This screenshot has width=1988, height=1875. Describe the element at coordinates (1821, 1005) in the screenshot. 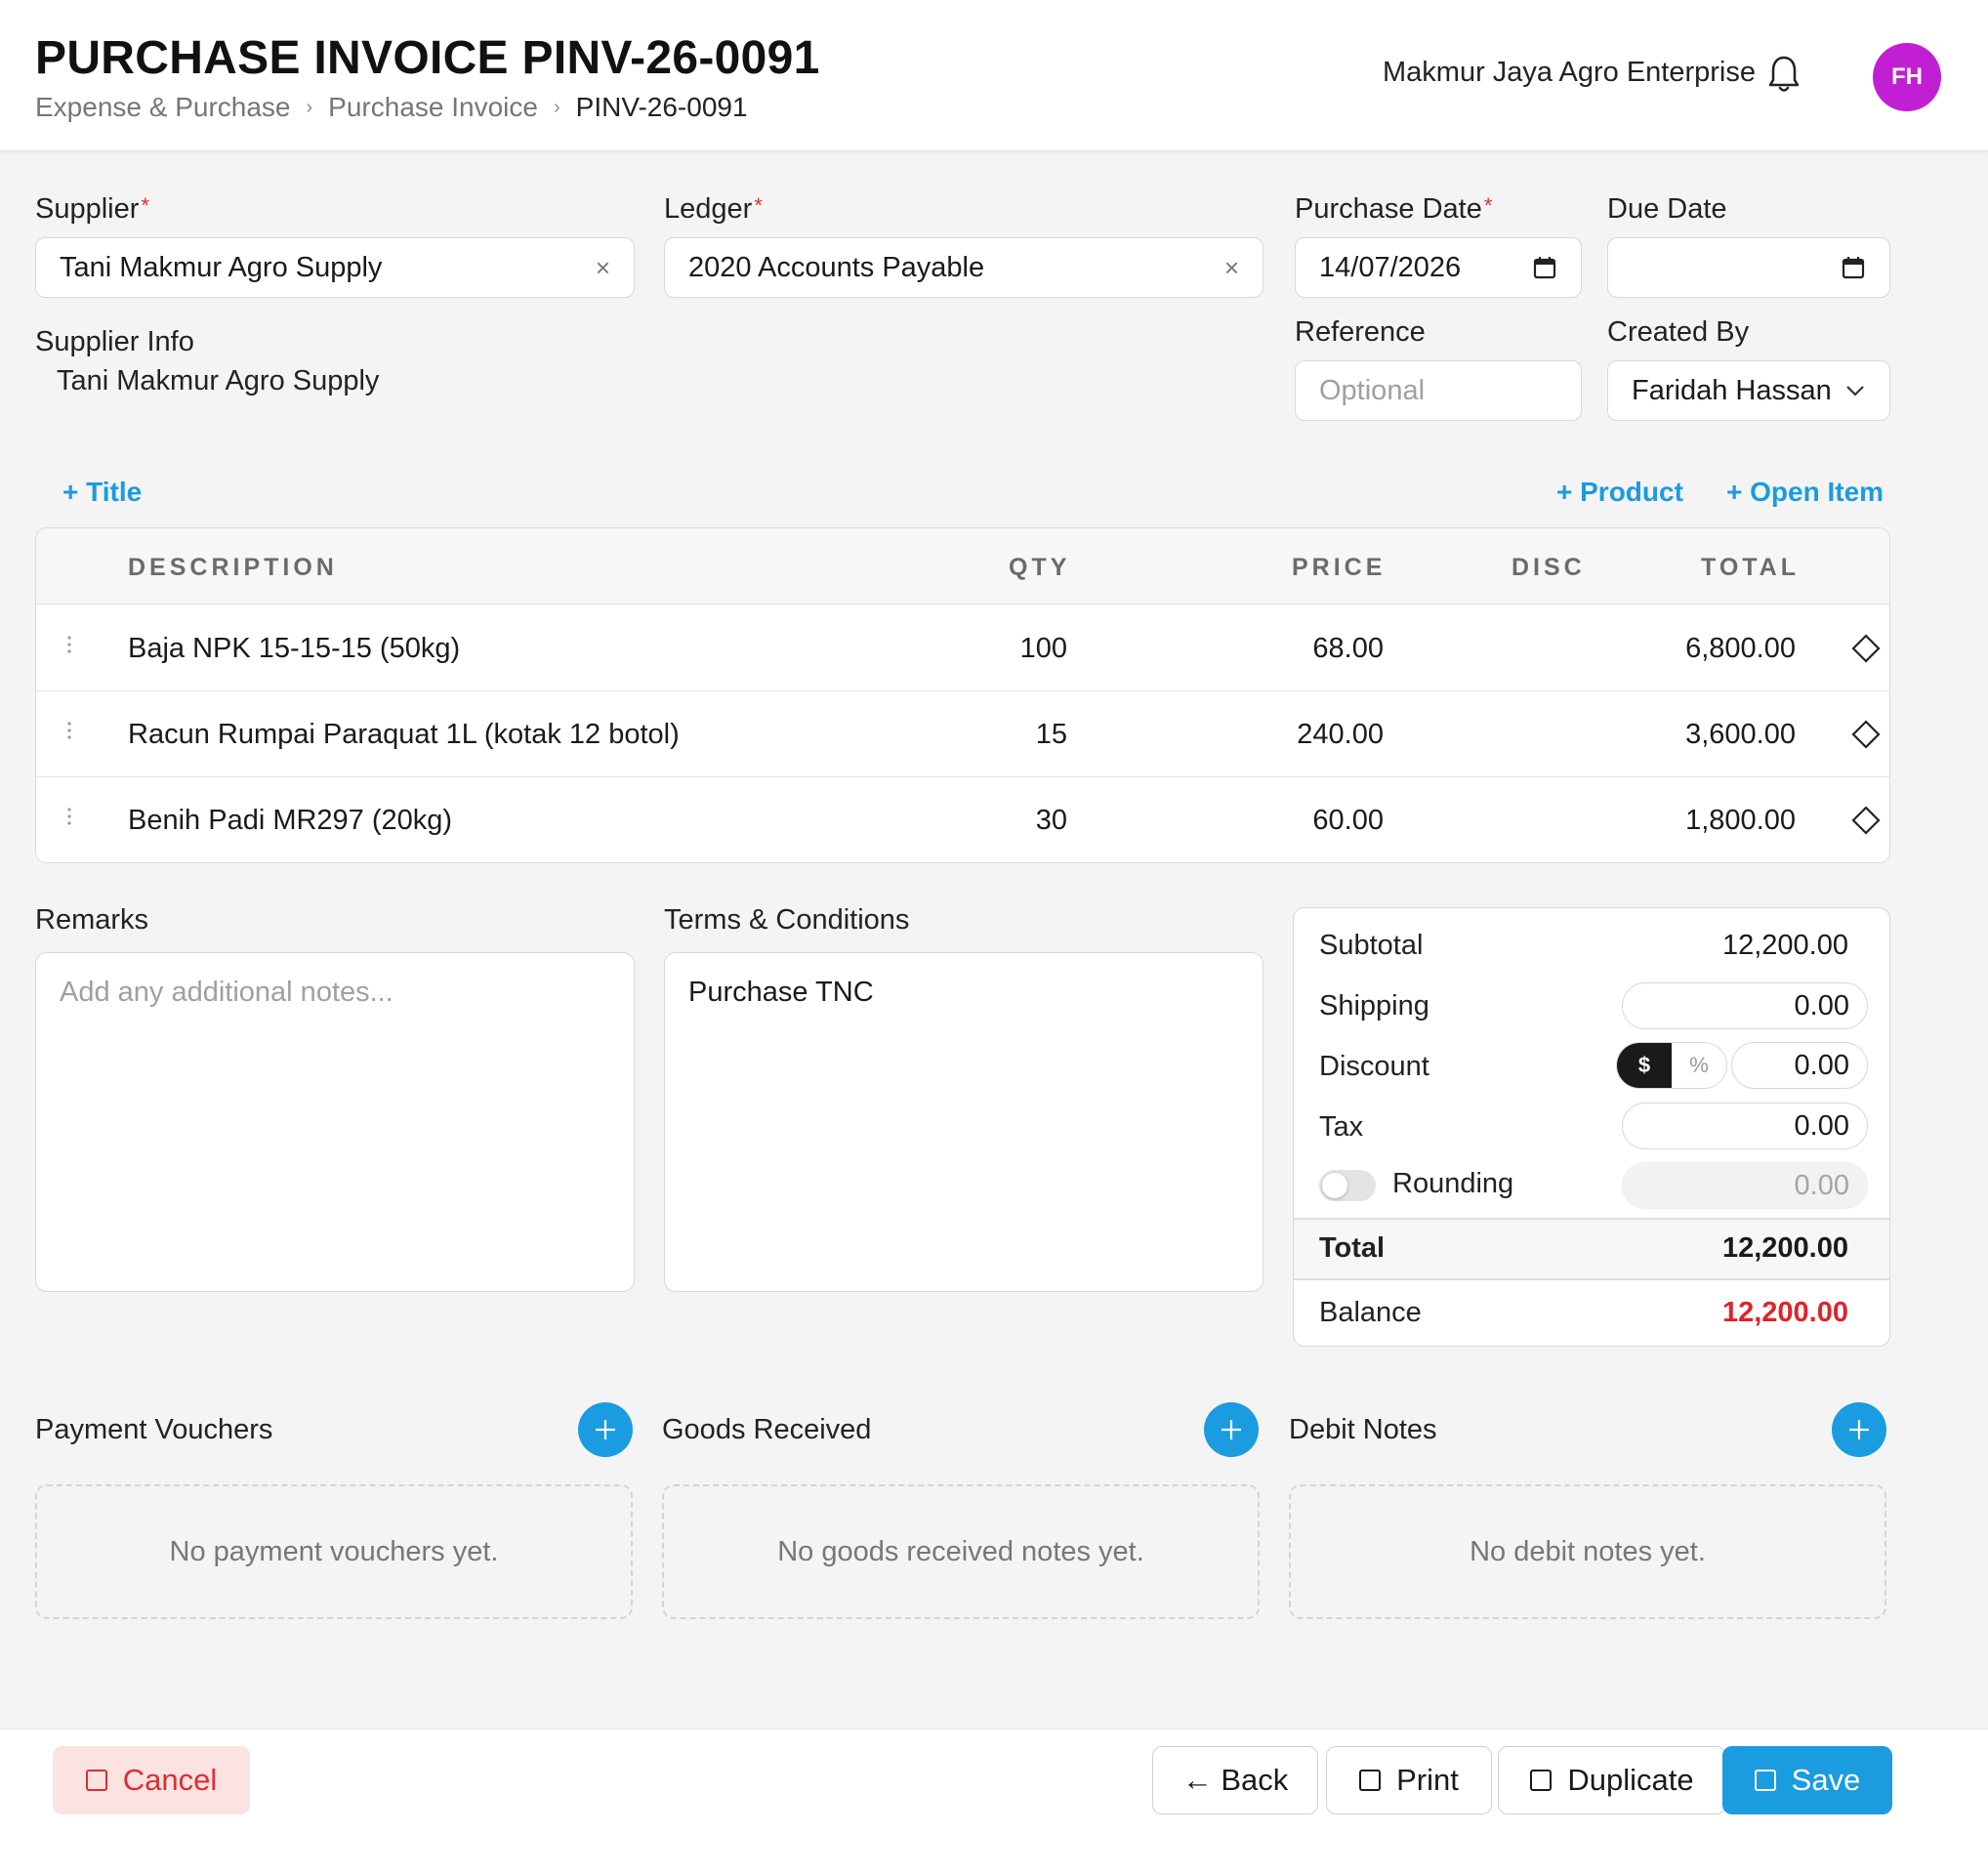

I see `shipping-value: 0.00` at that location.